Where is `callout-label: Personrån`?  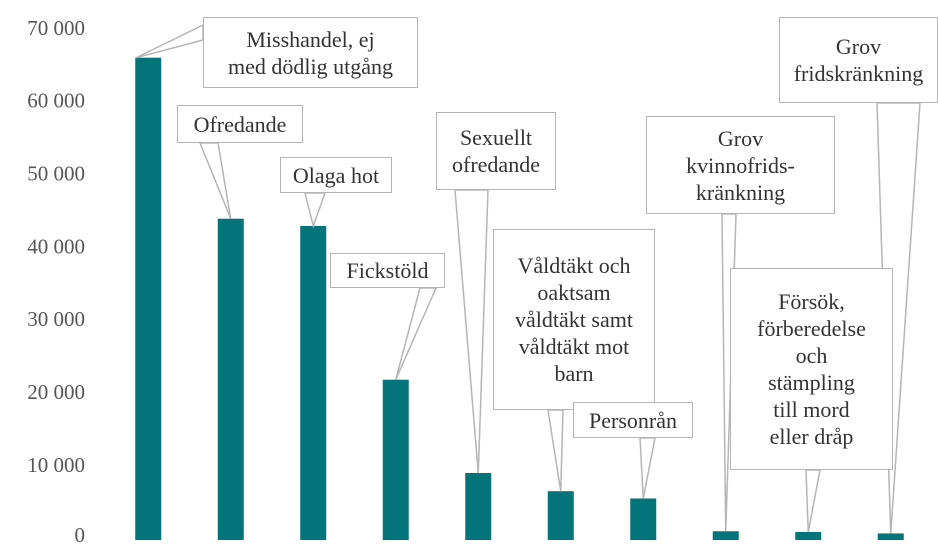 callout-label: Personrån is located at coordinates (633, 420).